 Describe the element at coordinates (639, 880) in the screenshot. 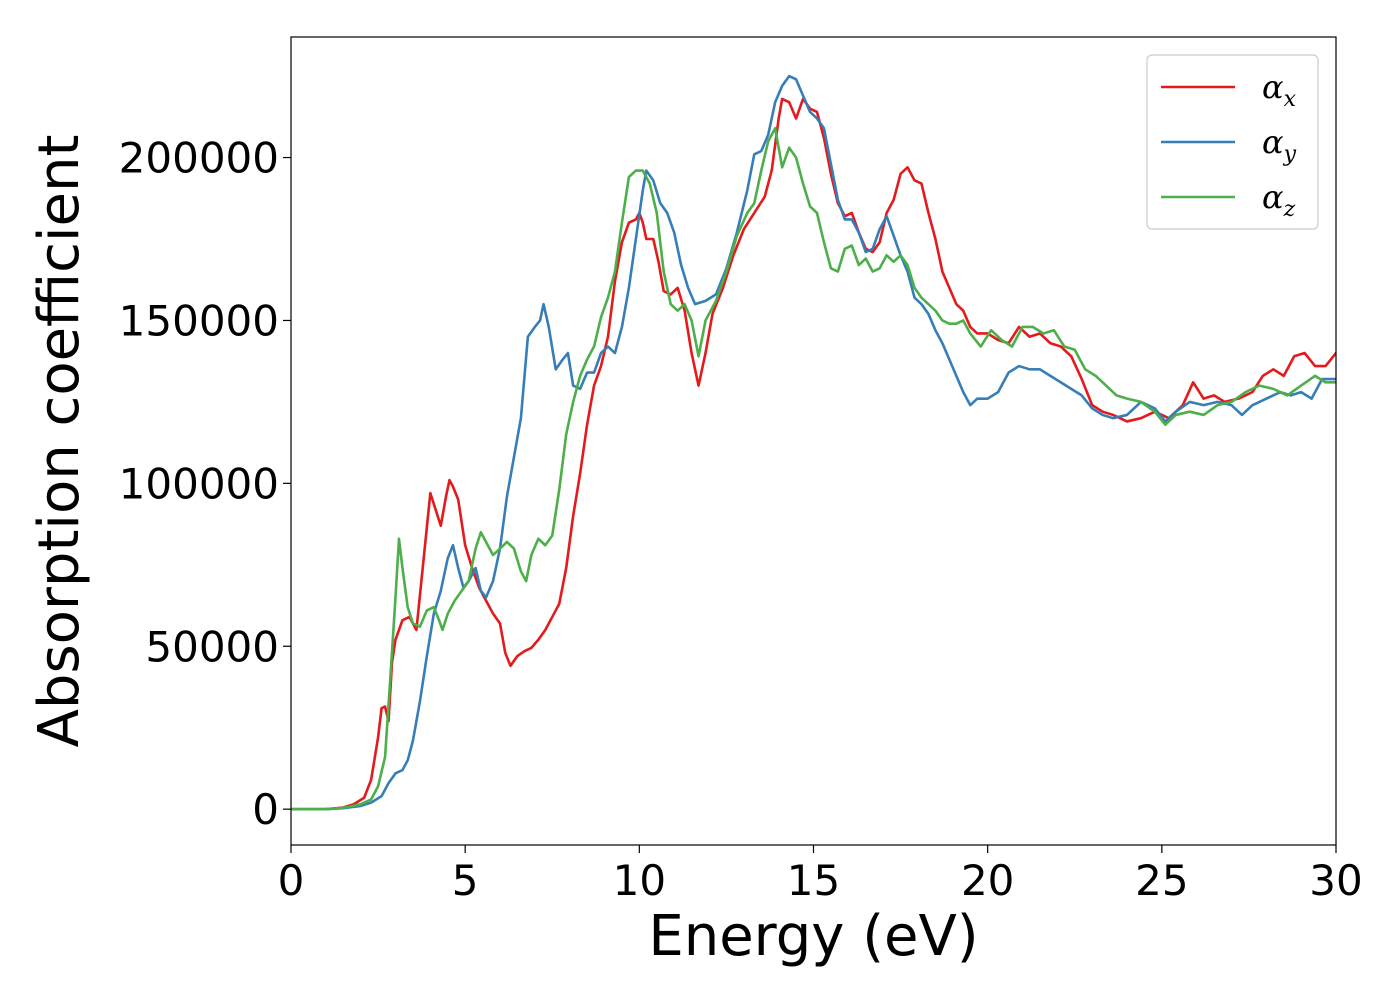

I see `x-tick-label: 10` at that location.